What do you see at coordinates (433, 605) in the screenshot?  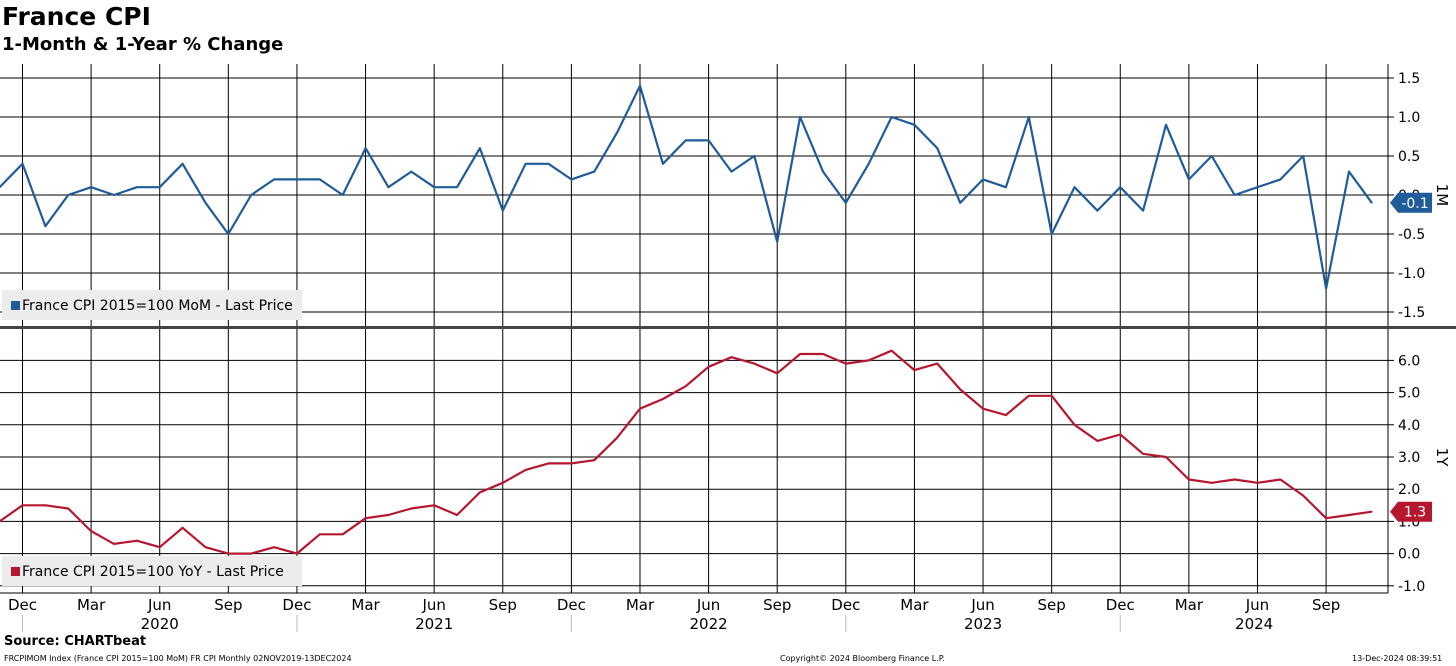 I see `x-tick-label: Jun` at bounding box center [433, 605].